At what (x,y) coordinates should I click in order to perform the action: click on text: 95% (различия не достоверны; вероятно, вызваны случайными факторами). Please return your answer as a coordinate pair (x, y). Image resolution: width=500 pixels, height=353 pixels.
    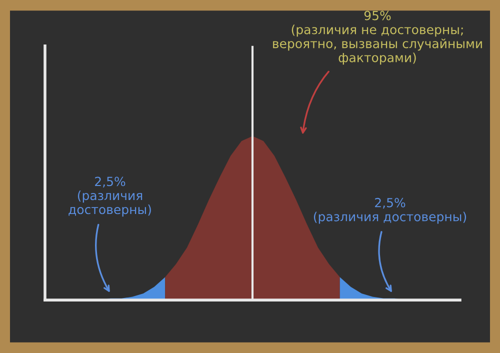
    Looking at the image, I should click on (377, 37).